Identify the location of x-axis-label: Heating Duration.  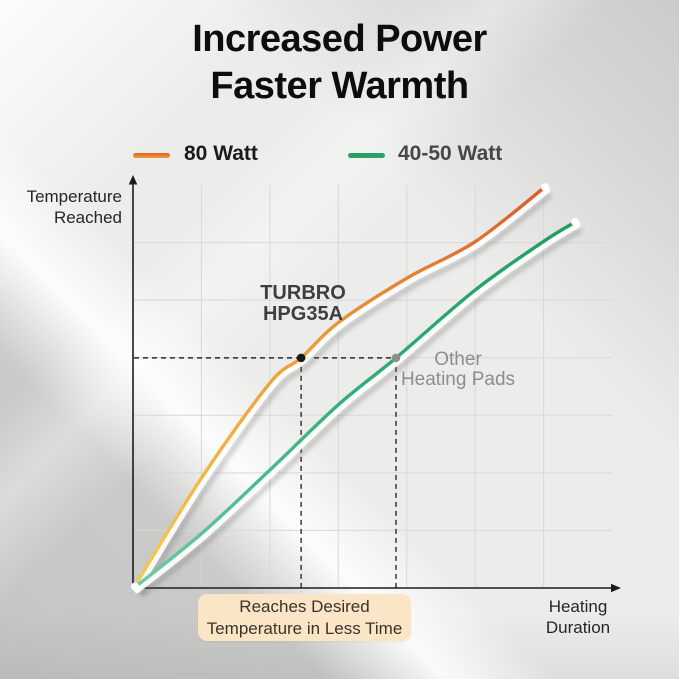
(578, 617).